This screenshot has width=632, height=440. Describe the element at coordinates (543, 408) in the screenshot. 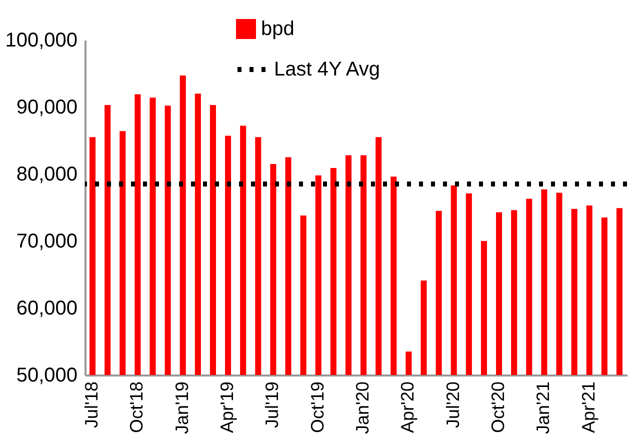

I see `x-tick-label: Jan'21` at that location.